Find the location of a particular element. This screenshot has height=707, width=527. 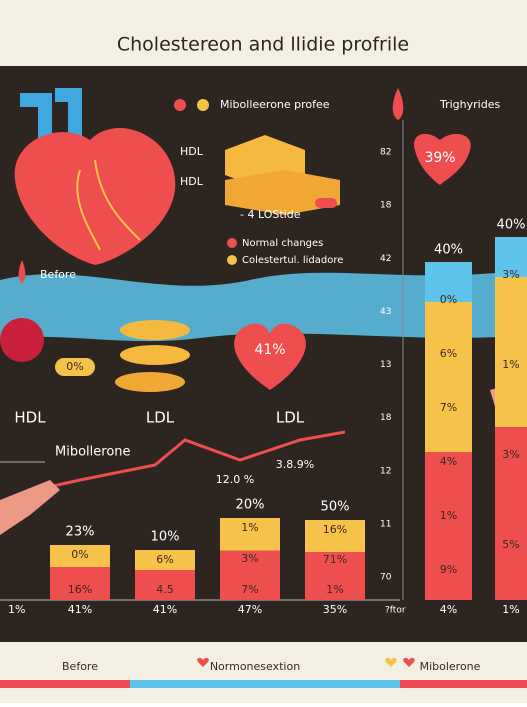

header-band is located at coordinates (263, 33).